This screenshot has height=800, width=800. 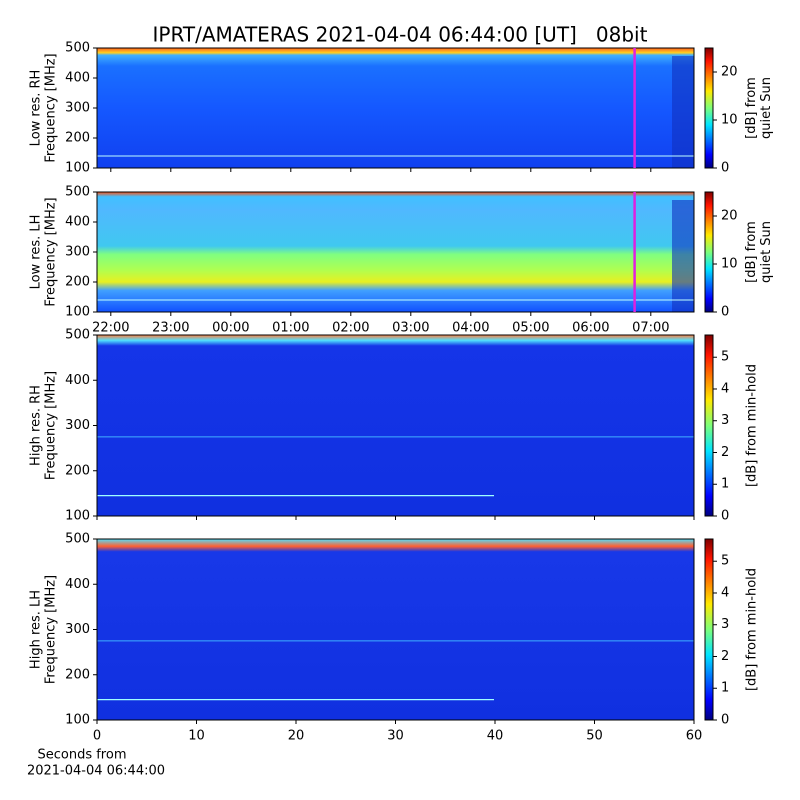 What do you see at coordinates (97, 736) in the screenshot?
I see `x-tick-label: 0` at bounding box center [97, 736].